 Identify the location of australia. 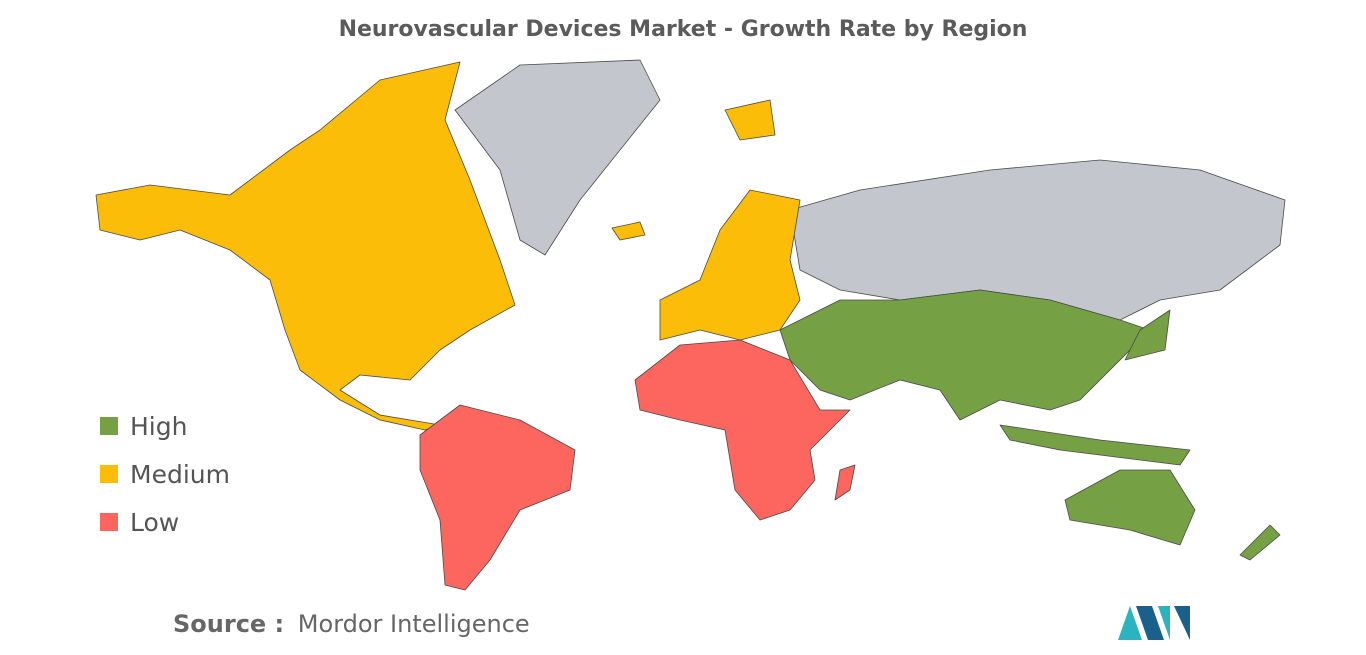
(1130, 507).